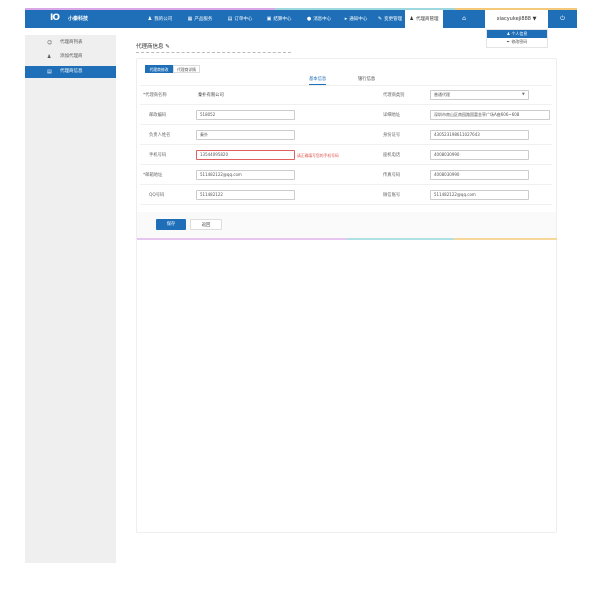 Image resolution: width=601 pixels, height=600 pixels. I want to click on menu-item-profile: ♟ 个人信息, so click(517, 34).